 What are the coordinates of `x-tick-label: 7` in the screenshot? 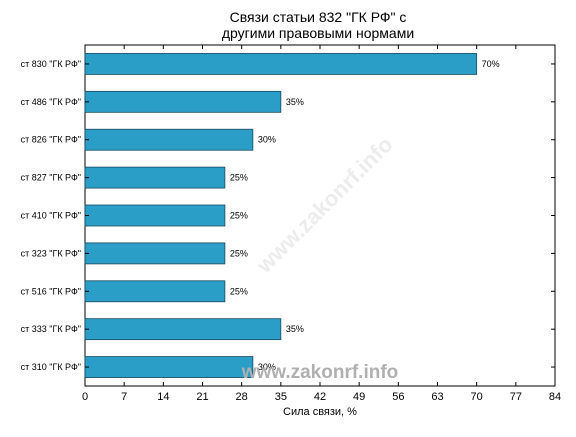 It's located at (124, 397).